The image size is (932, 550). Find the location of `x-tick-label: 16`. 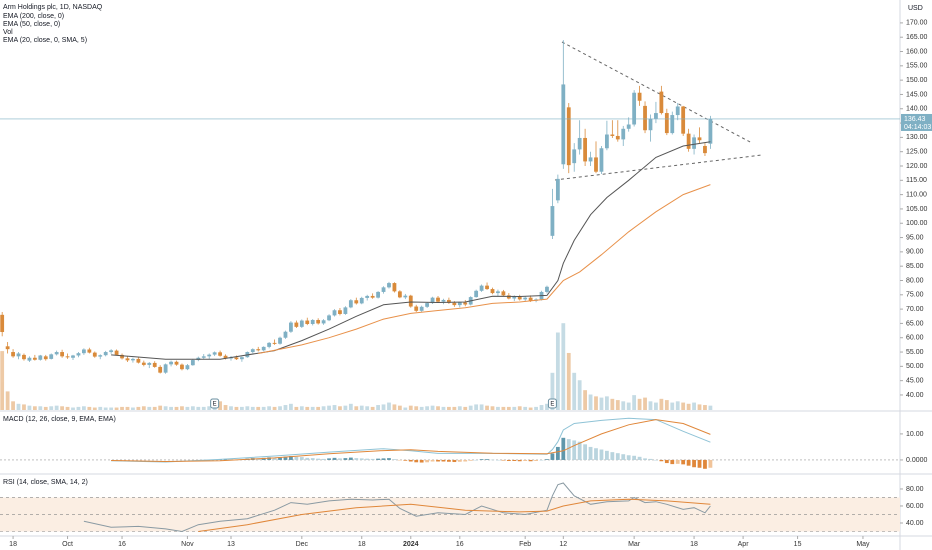

x-tick-label: 16 is located at coordinates (460, 544).